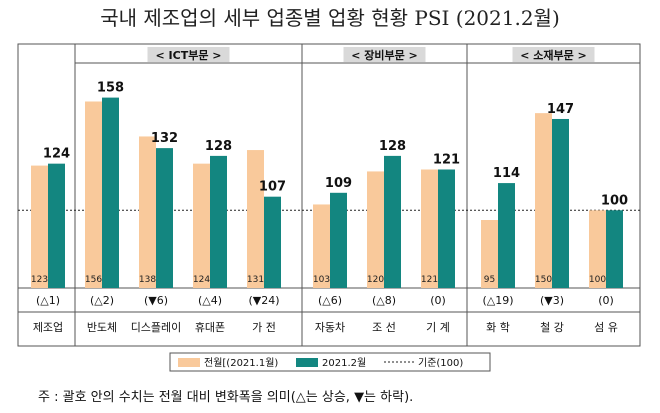  What do you see at coordinates (552, 327) in the screenshot?
I see `category-label: 철 강` at bounding box center [552, 327].